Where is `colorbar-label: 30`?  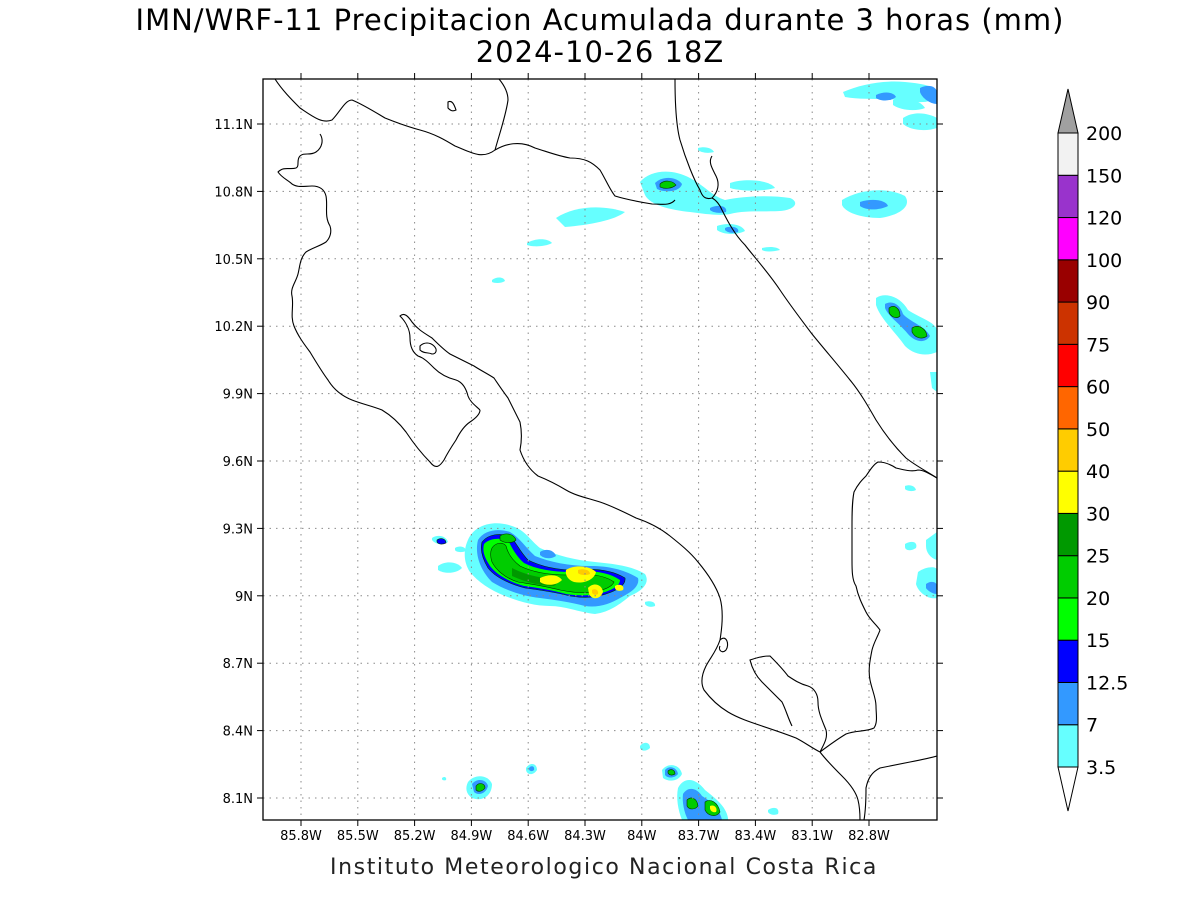 colorbar-label: 30 is located at coordinates (1098, 514).